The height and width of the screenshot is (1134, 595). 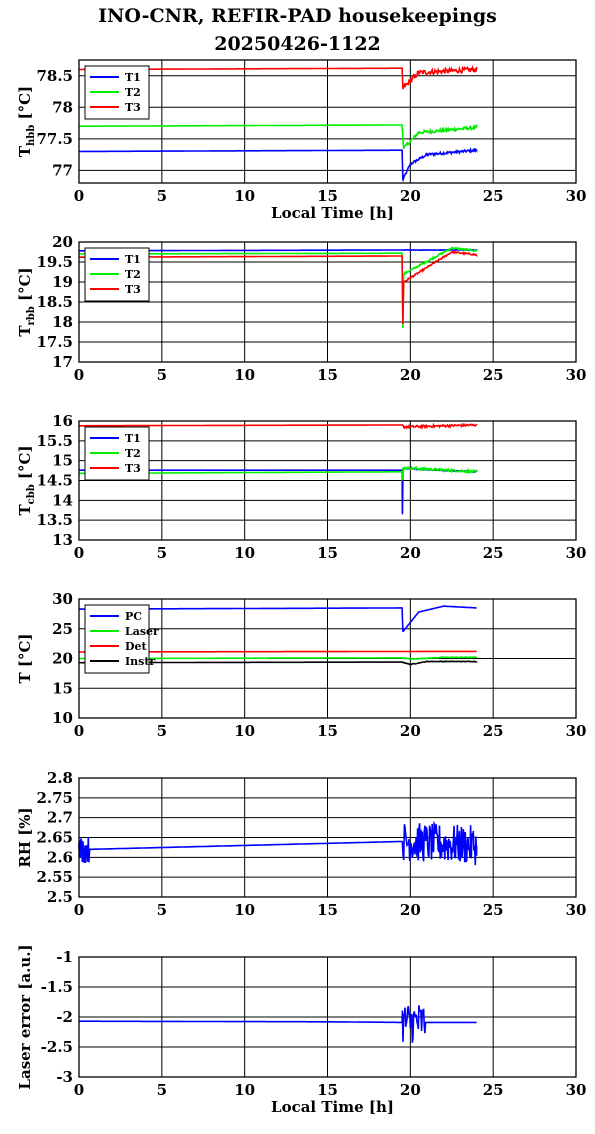 I want to click on y-tick-label: 2.8, so click(x=60, y=778).